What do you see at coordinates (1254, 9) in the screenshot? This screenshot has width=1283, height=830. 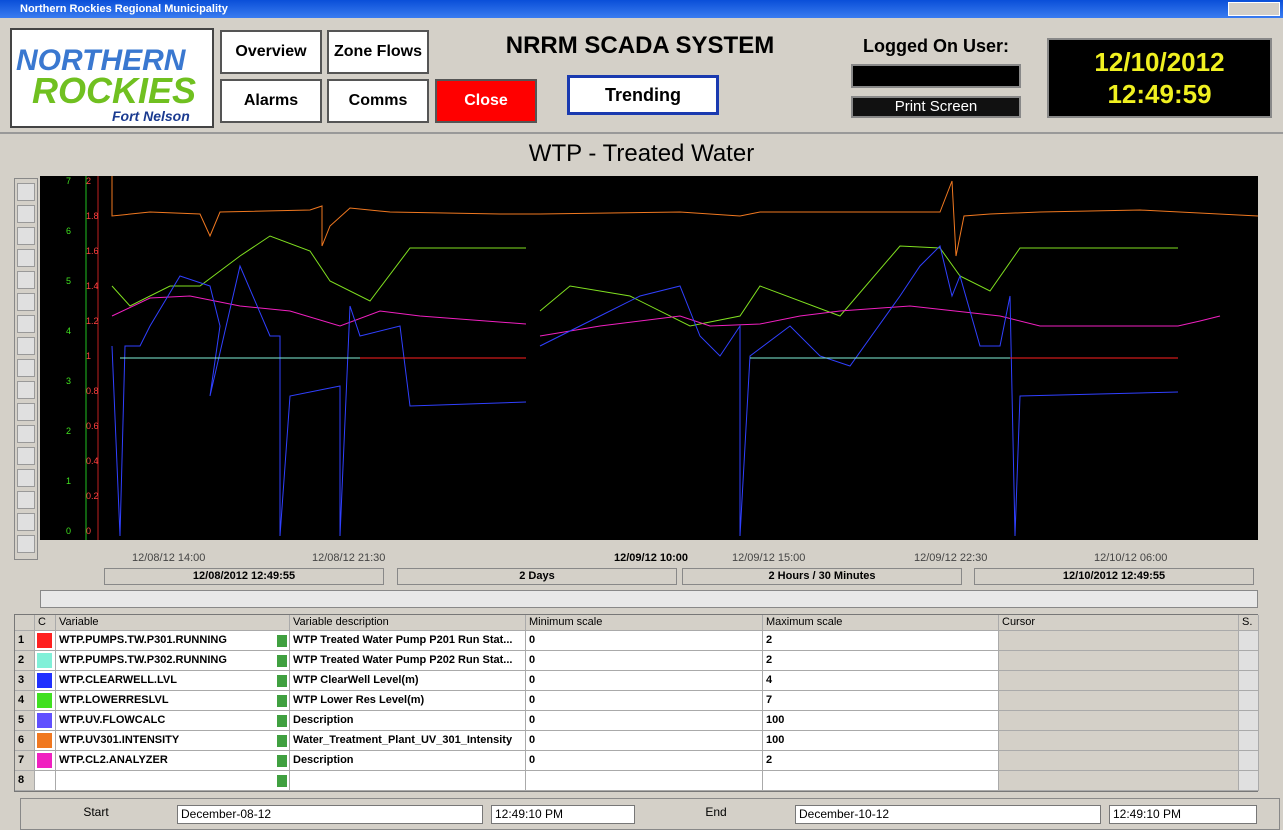 I see `window-controls` at bounding box center [1254, 9].